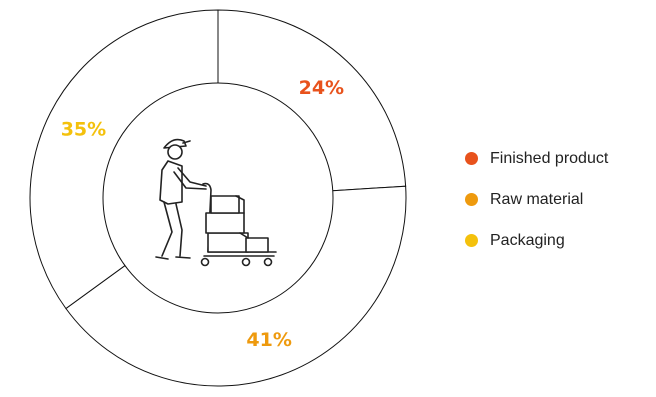 This screenshot has height=397, width=656. I want to click on value-label: 41%, so click(268, 340).